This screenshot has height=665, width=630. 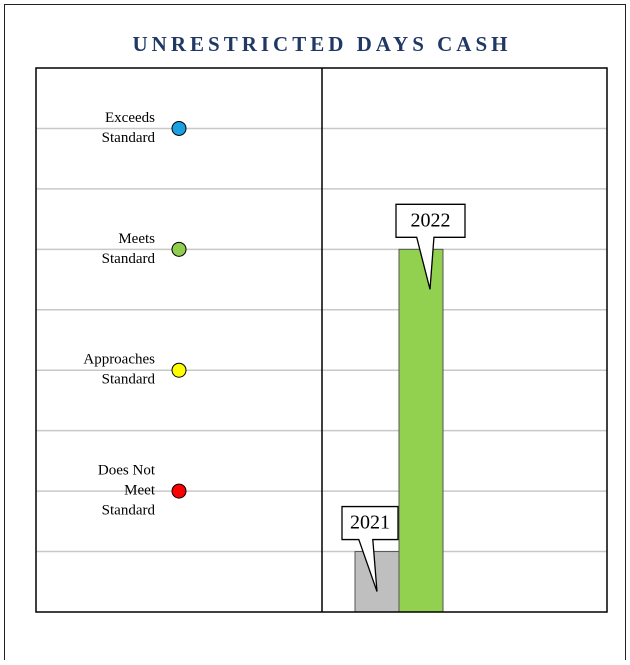 I want to click on chart-title: UNRESTRICTED DAYS CASH, so click(x=322, y=44).